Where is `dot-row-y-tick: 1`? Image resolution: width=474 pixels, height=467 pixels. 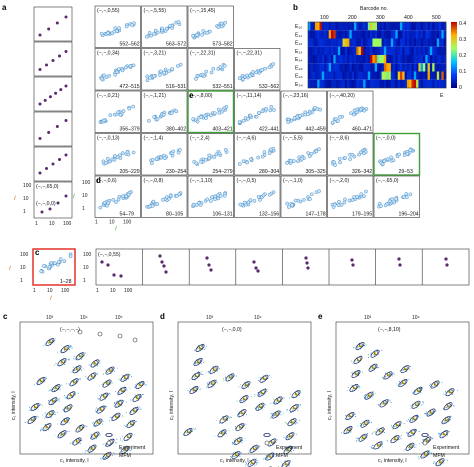
dot-row-y-tick: 1 is located at coordinates (84, 281).